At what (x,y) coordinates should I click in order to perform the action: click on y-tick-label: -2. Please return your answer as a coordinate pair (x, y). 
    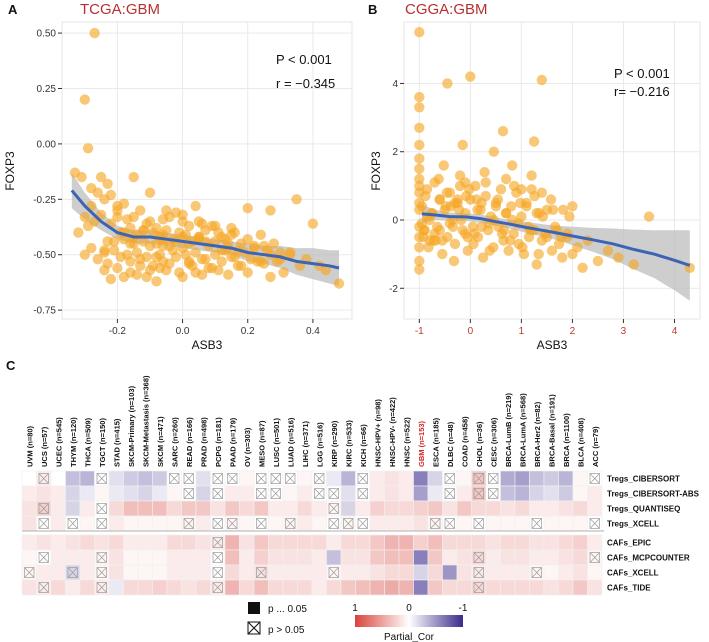
    Looking at the image, I should click on (393, 289).